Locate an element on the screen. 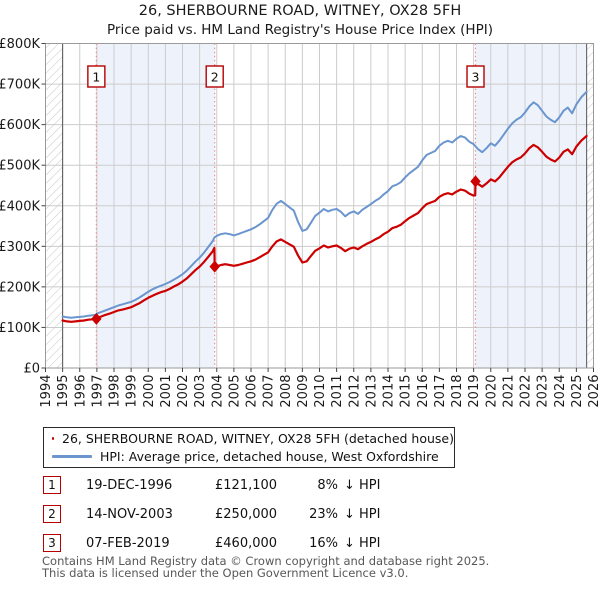 The width and height of the screenshot is (600, 590). sale-row-1: 1 19-DEC-1996 £121,100 8% ↓ HPI is located at coordinates (300, 486).